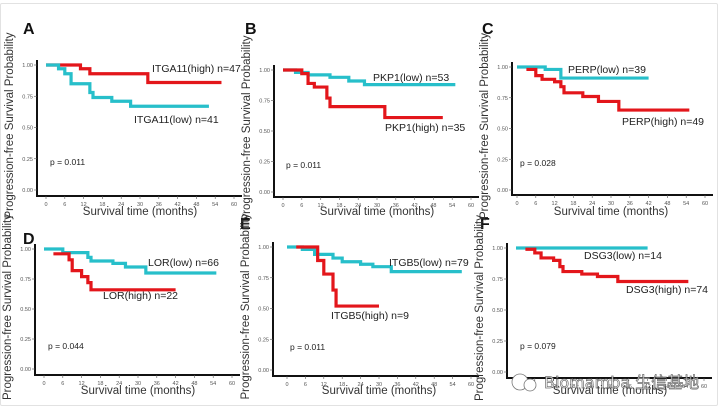  I want to click on panel-letter: E, so click(245, 224).